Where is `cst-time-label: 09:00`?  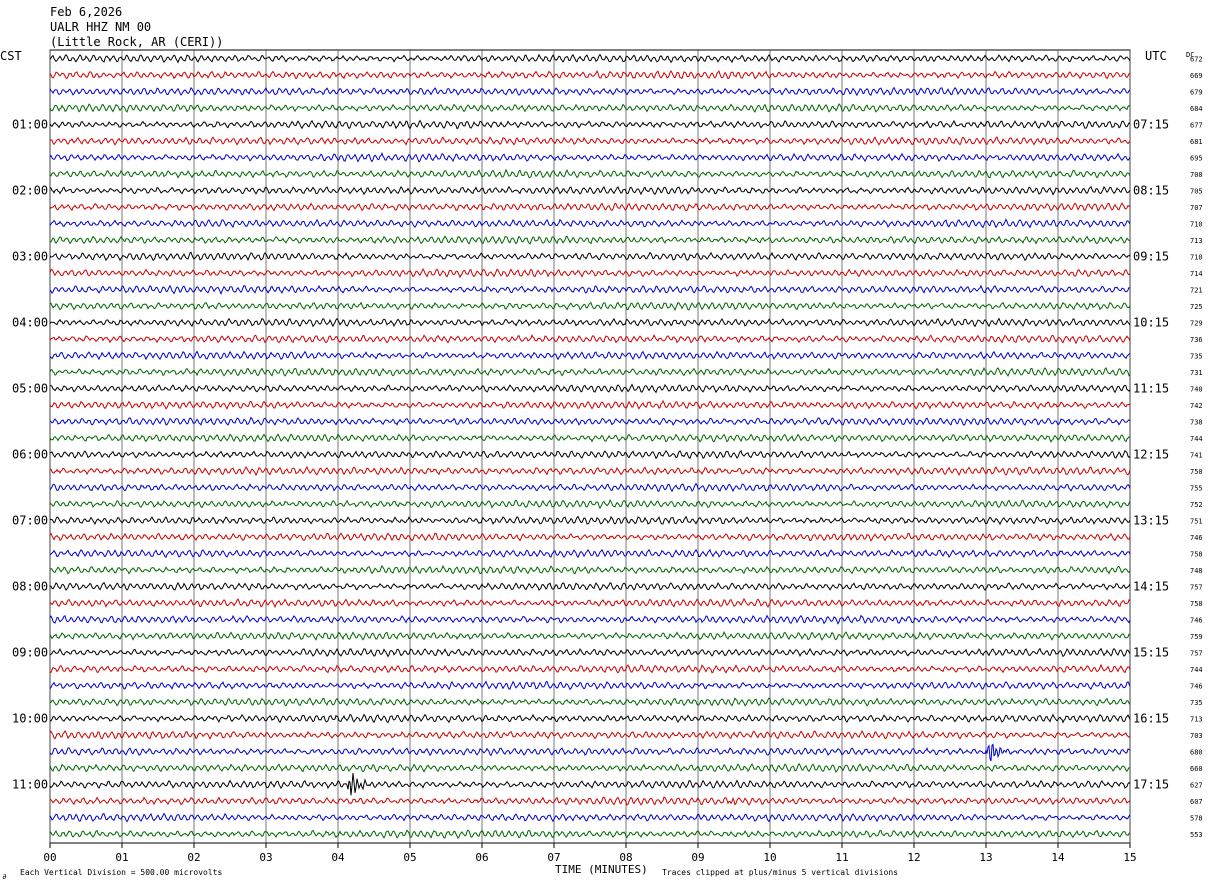 cst-time-label: 09:00 is located at coordinates (30, 653).